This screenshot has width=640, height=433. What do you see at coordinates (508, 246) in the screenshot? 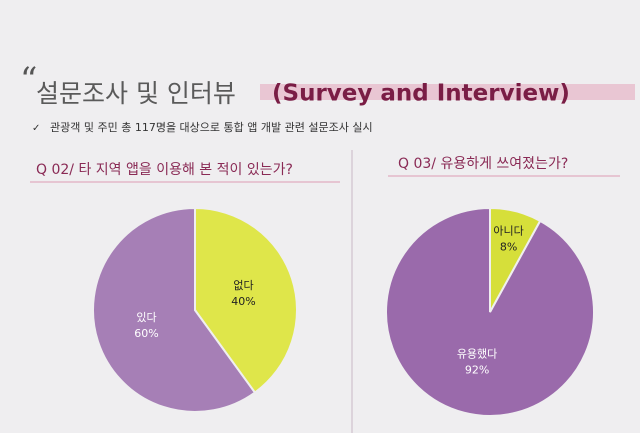
I see `slice-value-label: 8%` at bounding box center [508, 246].